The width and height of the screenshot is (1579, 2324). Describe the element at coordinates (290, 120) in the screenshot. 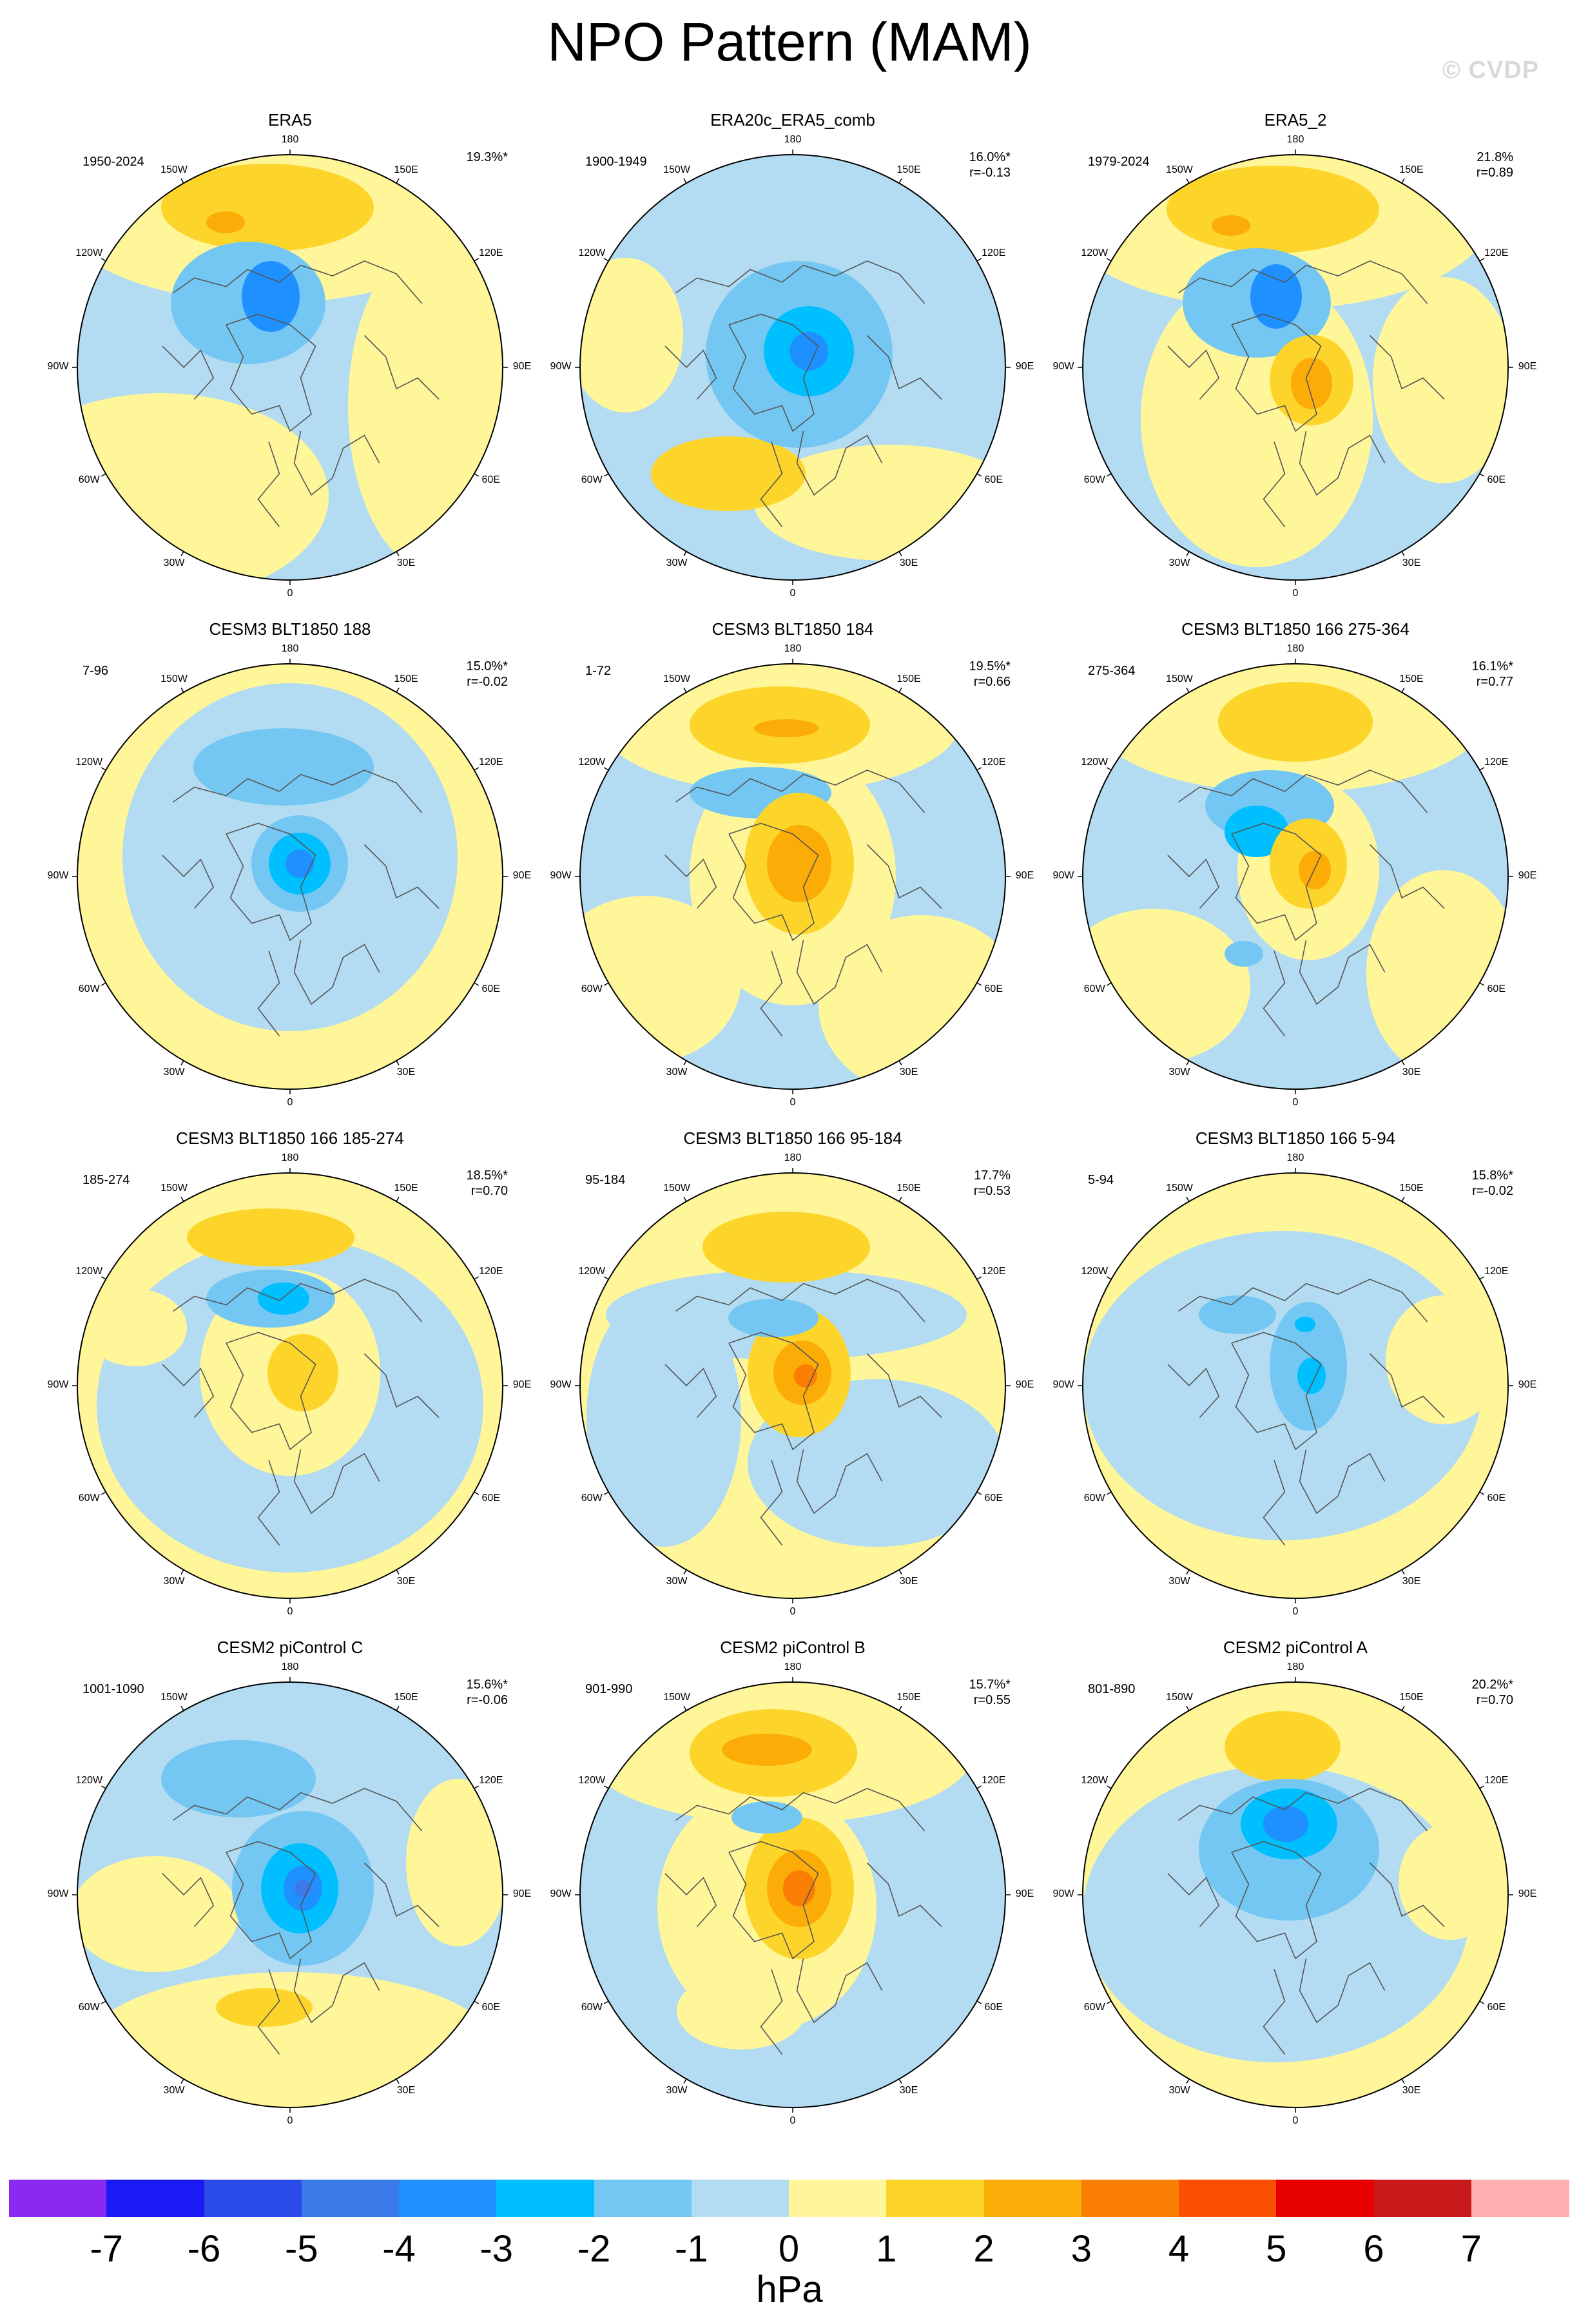

I see `panel-title: ERA5` at that location.